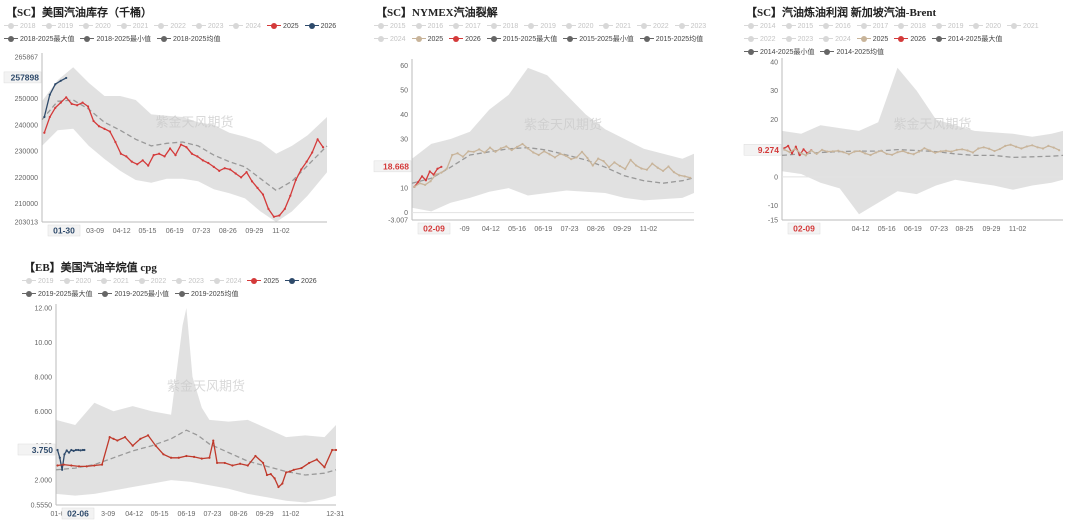 The height and width of the screenshot is (523, 1080). Describe the element at coordinates (196, 405) in the screenshot. I see `range-band` at that location.